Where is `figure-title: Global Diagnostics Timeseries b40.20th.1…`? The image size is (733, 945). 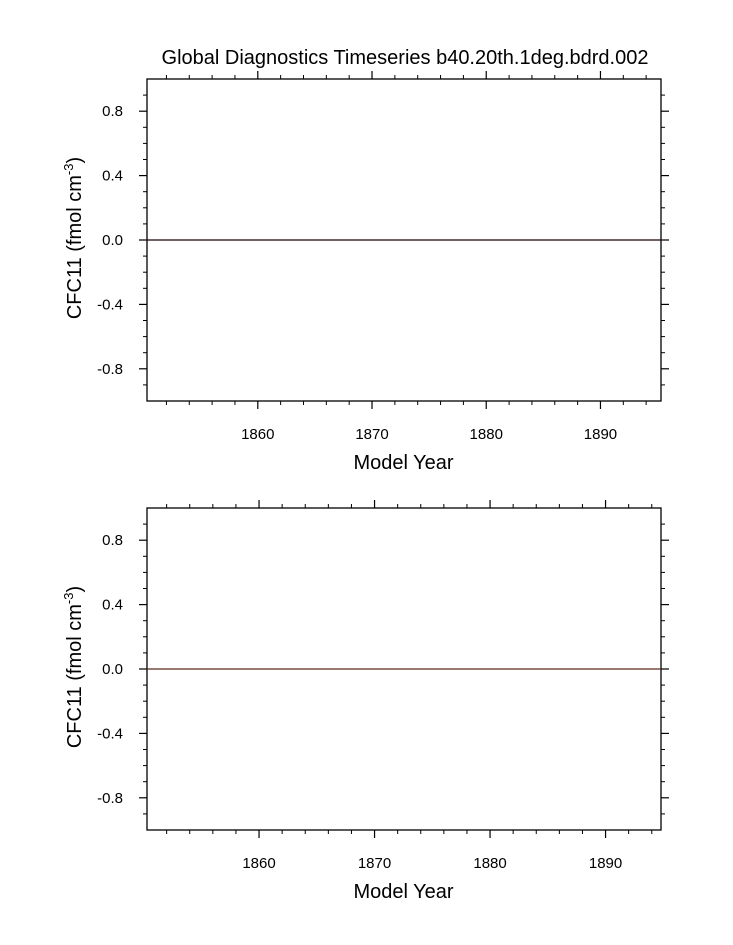 figure-title: Global Diagnostics Timeseries b40.20th.1… is located at coordinates (405, 58).